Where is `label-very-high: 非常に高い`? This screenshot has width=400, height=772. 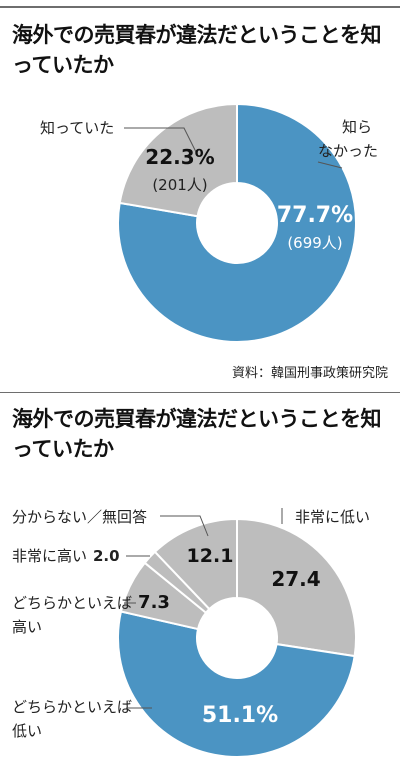 label-very-high: 非常に高い is located at coordinates (49, 556).